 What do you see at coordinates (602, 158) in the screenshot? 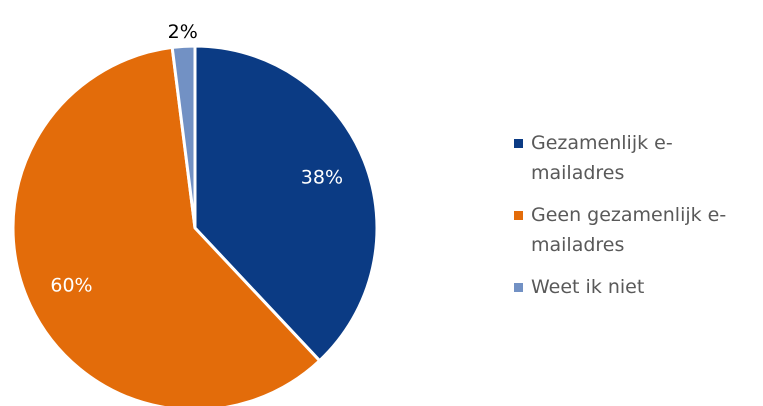
I see `legend-label: Gezamenlijk e-mailadres` at bounding box center [602, 158].